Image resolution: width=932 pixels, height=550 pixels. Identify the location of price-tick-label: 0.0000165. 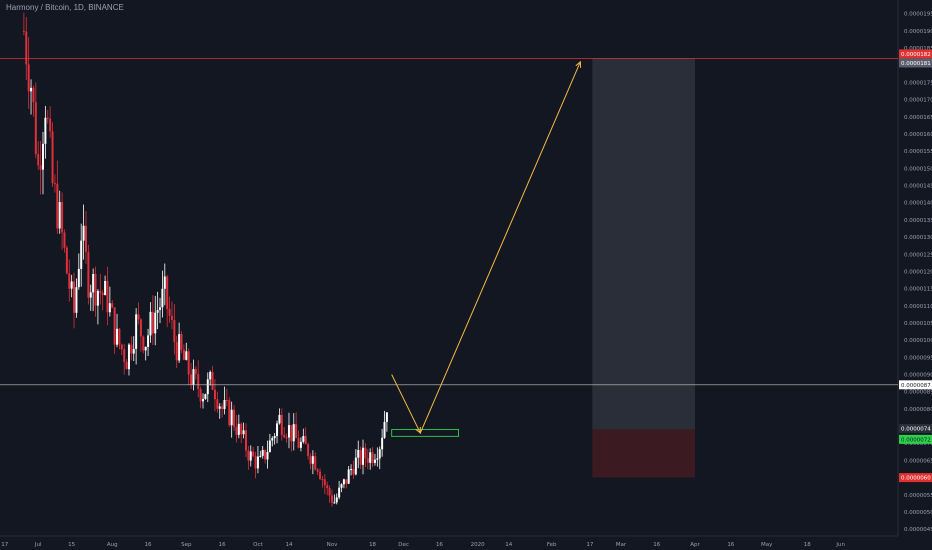
(918, 118).